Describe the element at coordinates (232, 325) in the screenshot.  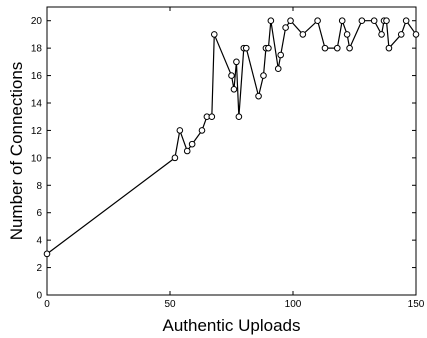
I see `x-axis-title: Authentic Uploads` at that location.